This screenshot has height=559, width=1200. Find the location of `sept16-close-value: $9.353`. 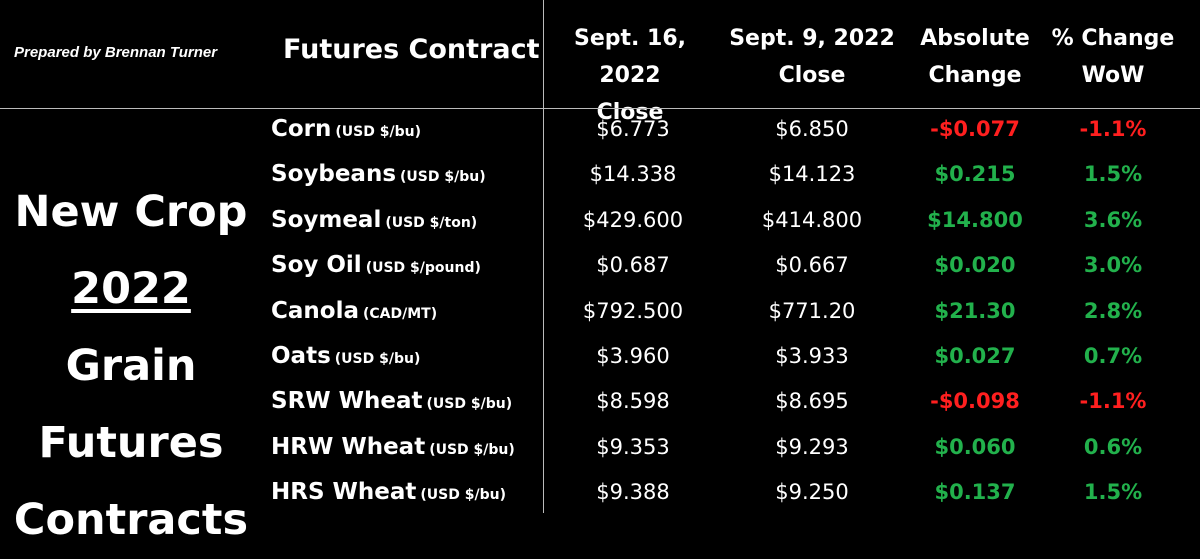

sept16-close-value: $9.353 is located at coordinates (633, 446).